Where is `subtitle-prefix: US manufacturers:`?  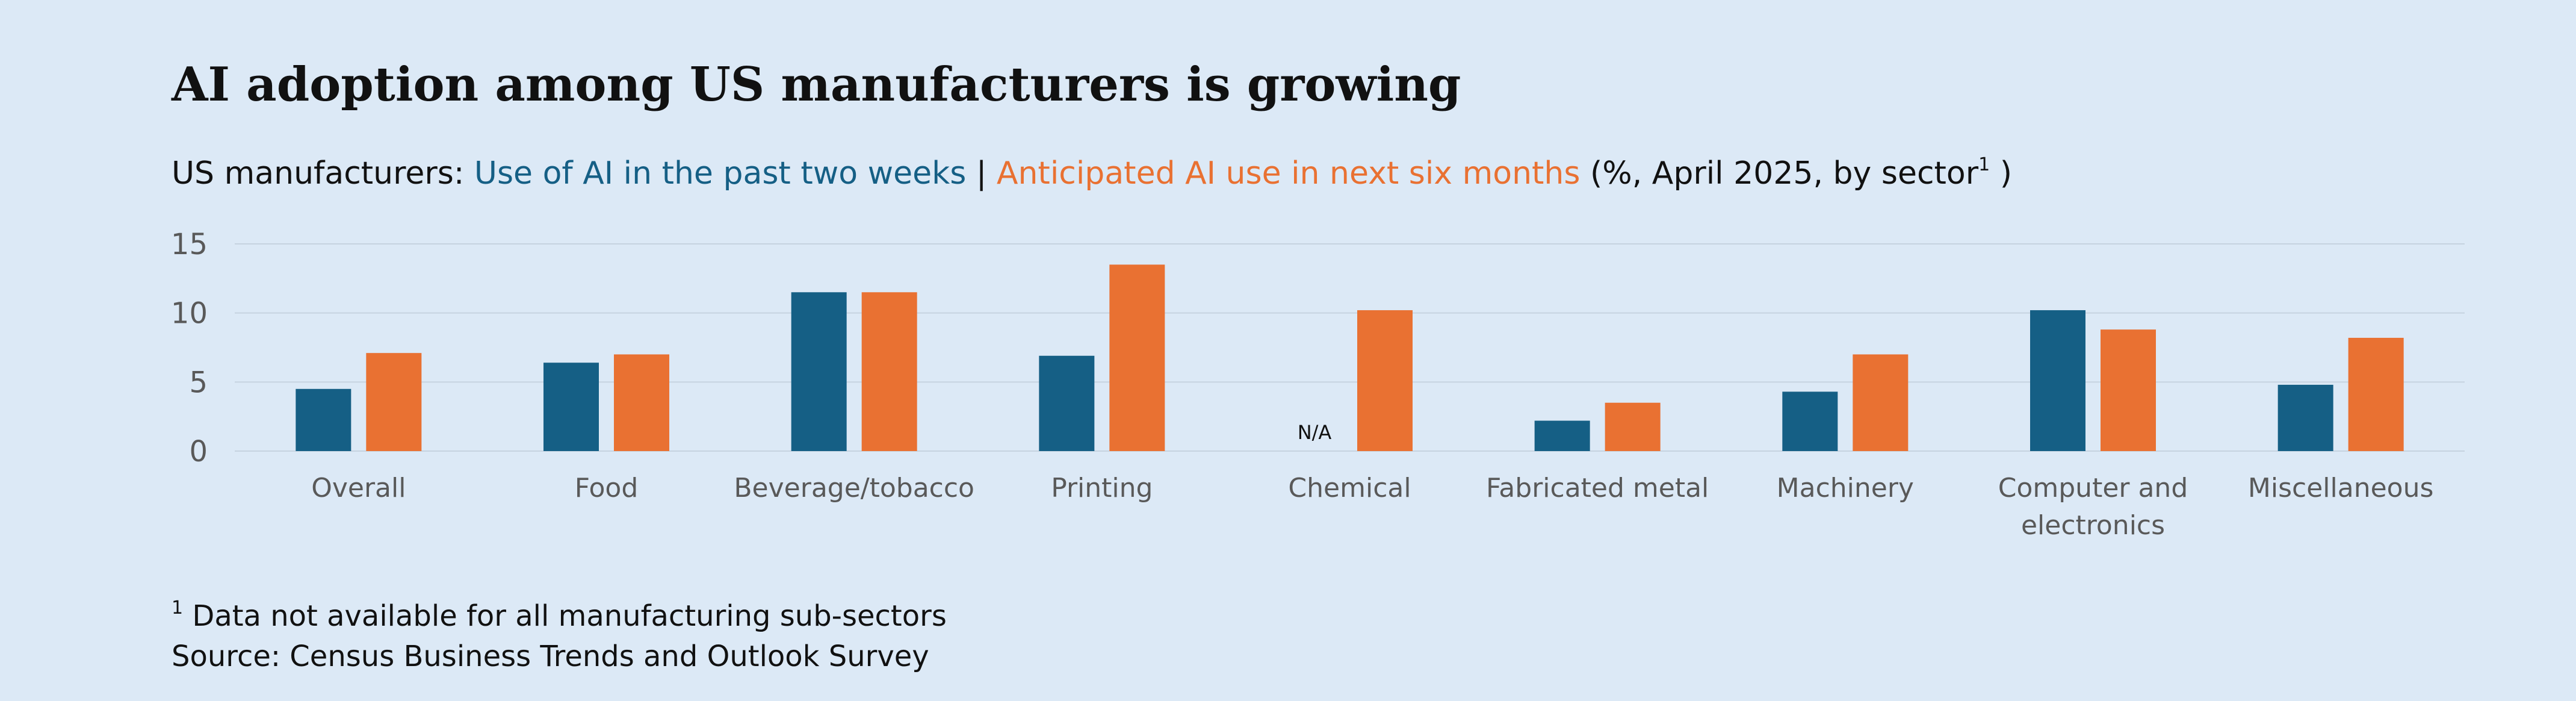
subtitle-prefix: US manufacturers: is located at coordinates (323, 173).